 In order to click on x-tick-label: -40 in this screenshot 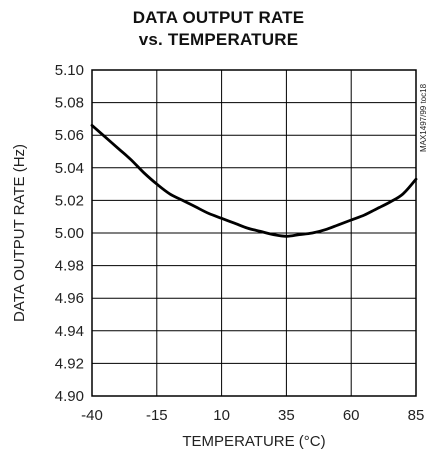, I will do `click(92, 415)`.